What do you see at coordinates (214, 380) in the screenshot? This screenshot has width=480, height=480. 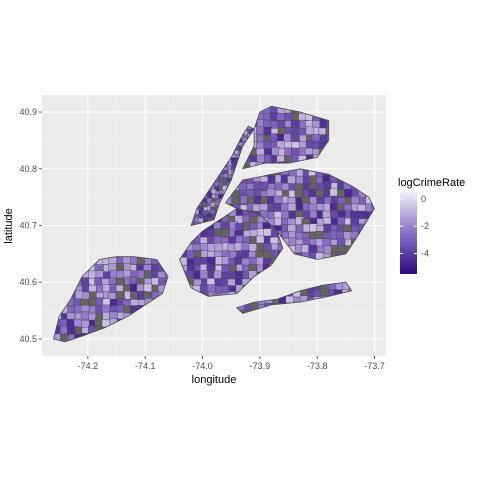 I see `x-axis-title: longitude` at bounding box center [214, 380].